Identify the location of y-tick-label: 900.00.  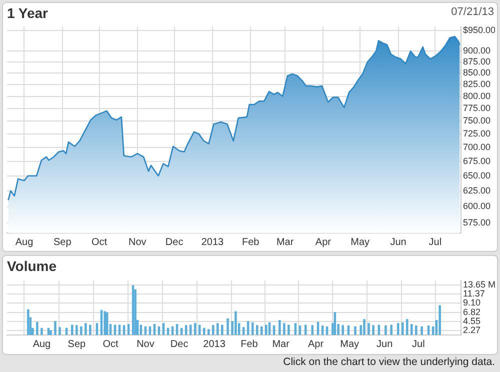
(477, 51).